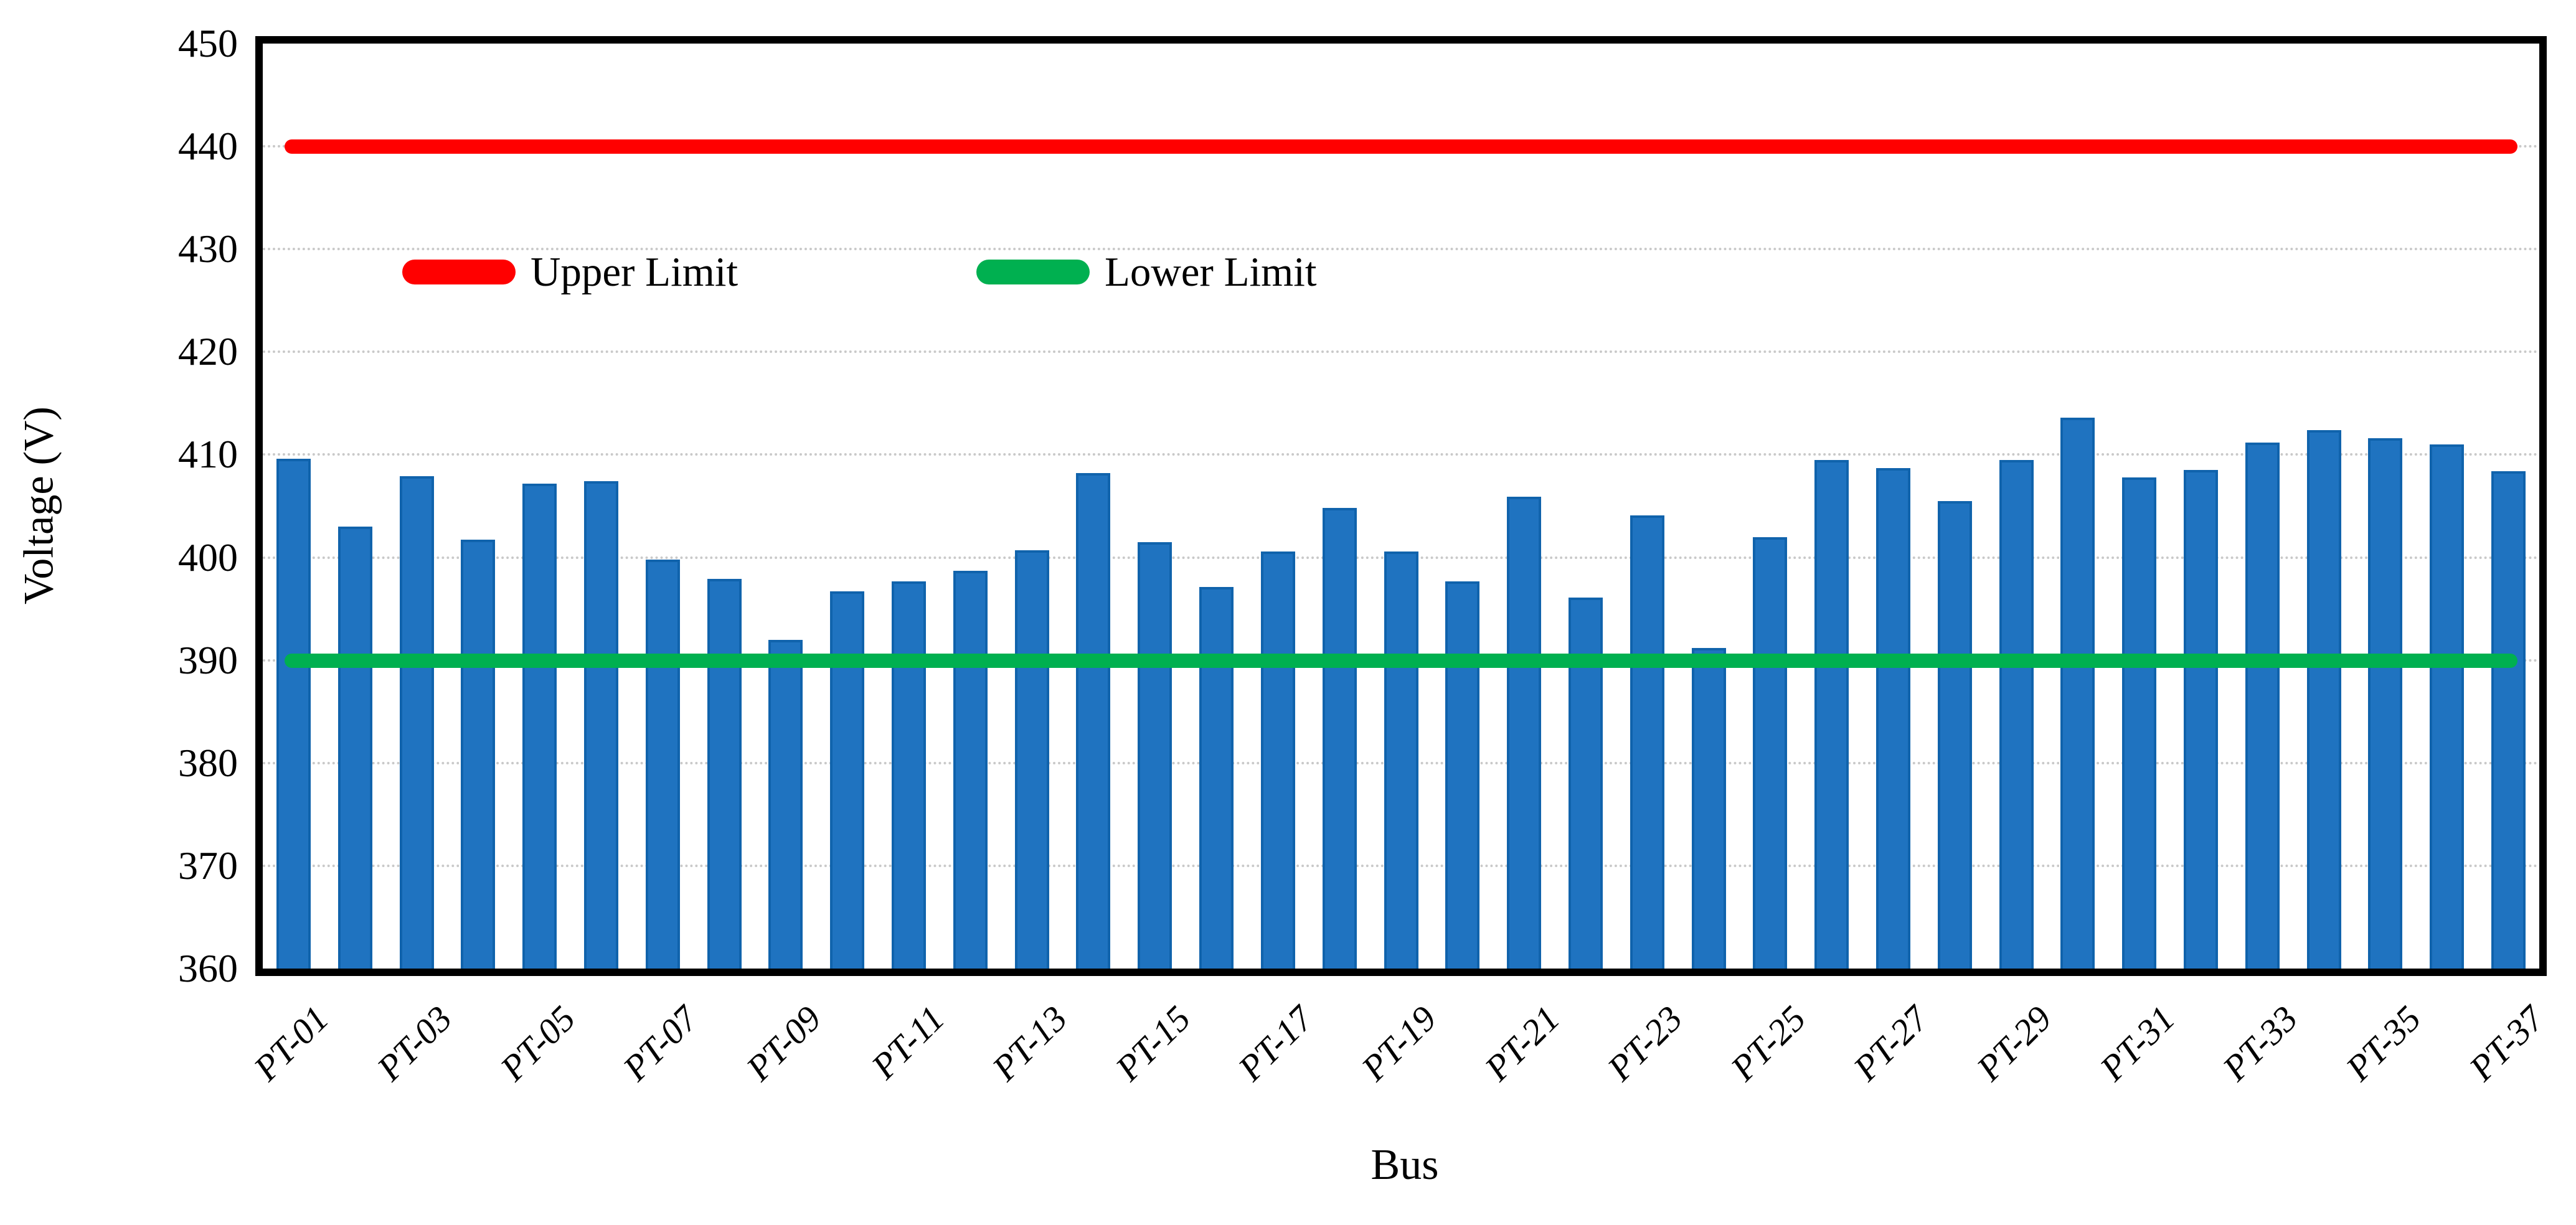 The image size is (2576, 1225). I want to click on x-tick-label-PT-37: PT-37, so click(2506, 1043).